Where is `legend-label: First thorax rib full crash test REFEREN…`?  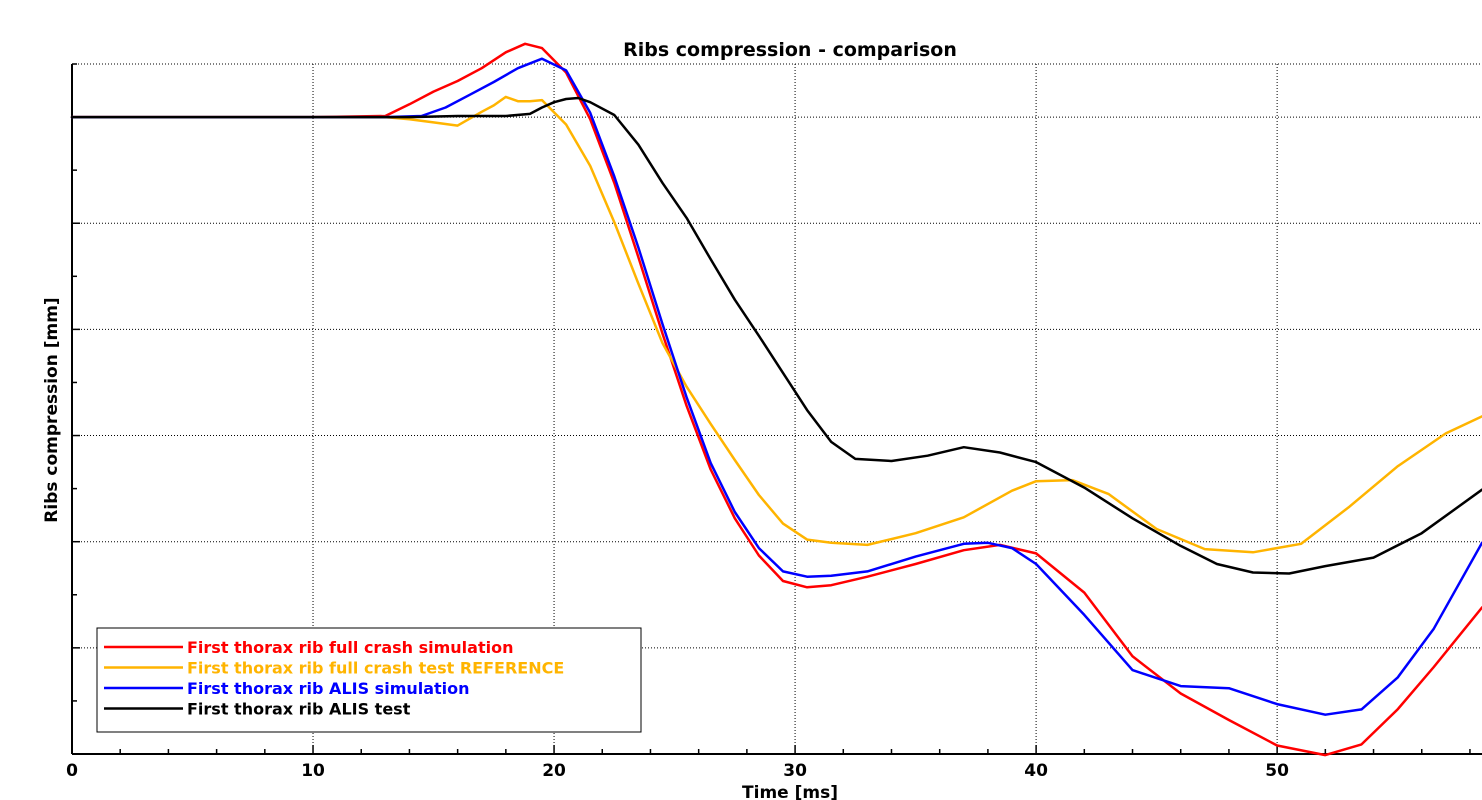 legend-label: First thorax rib full crash test REFEREN… is located at coordinates (375, 668).